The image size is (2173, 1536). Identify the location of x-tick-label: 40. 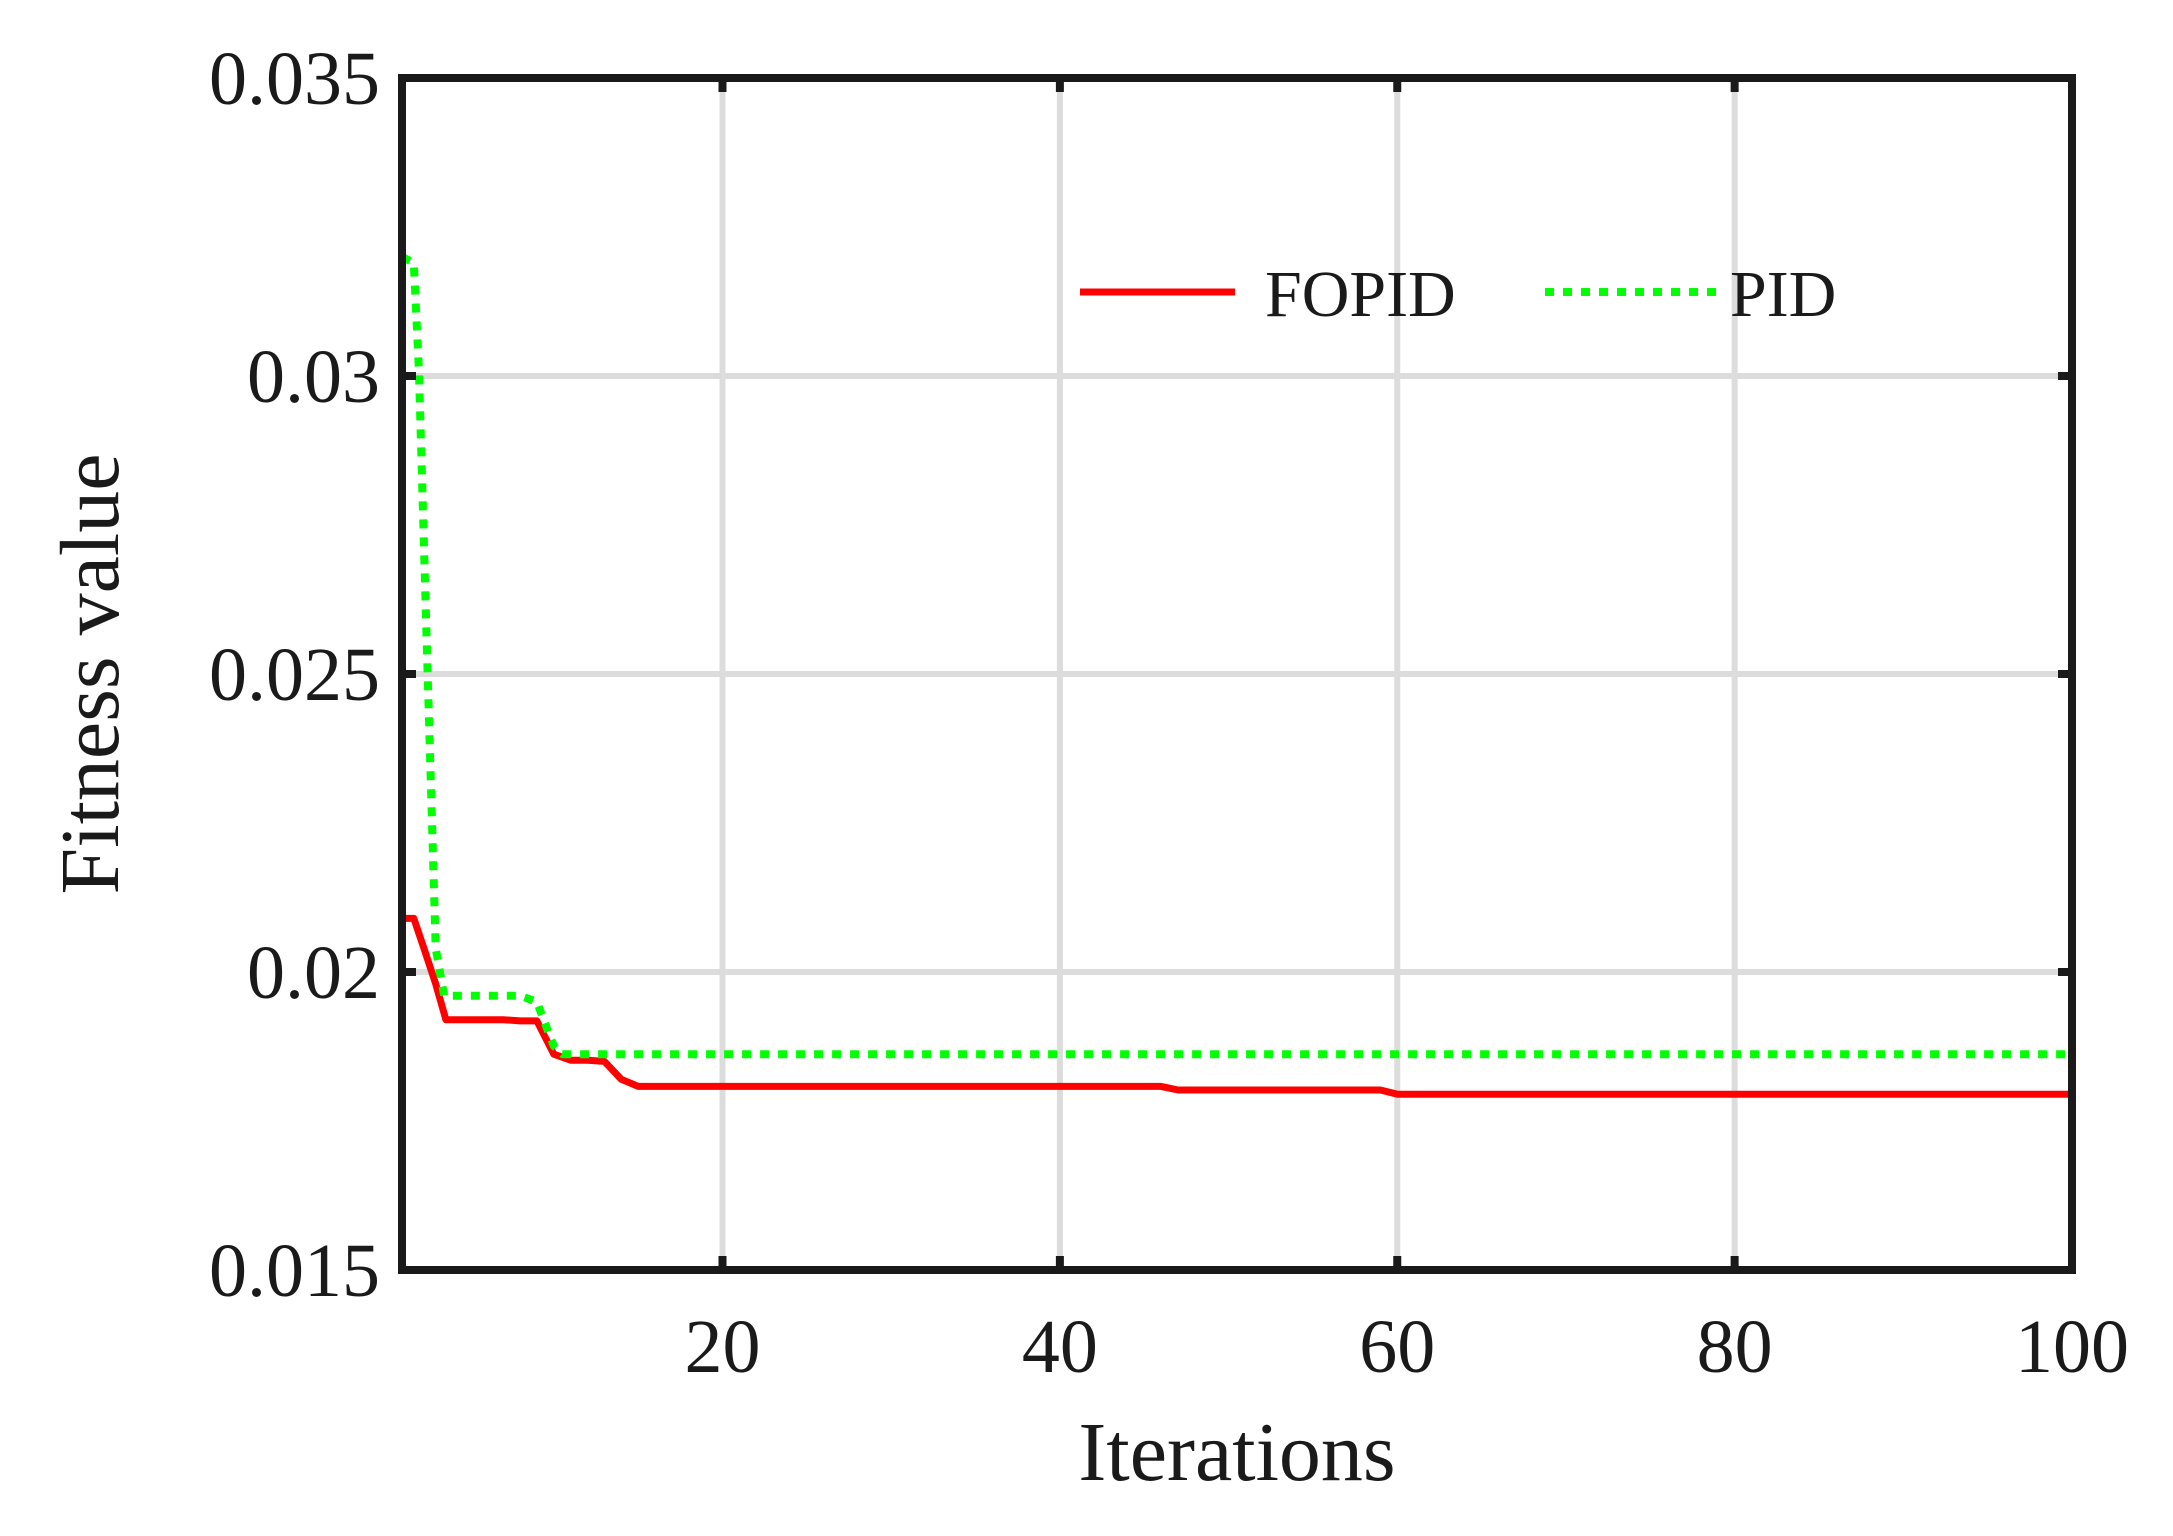
(1060, 1347).